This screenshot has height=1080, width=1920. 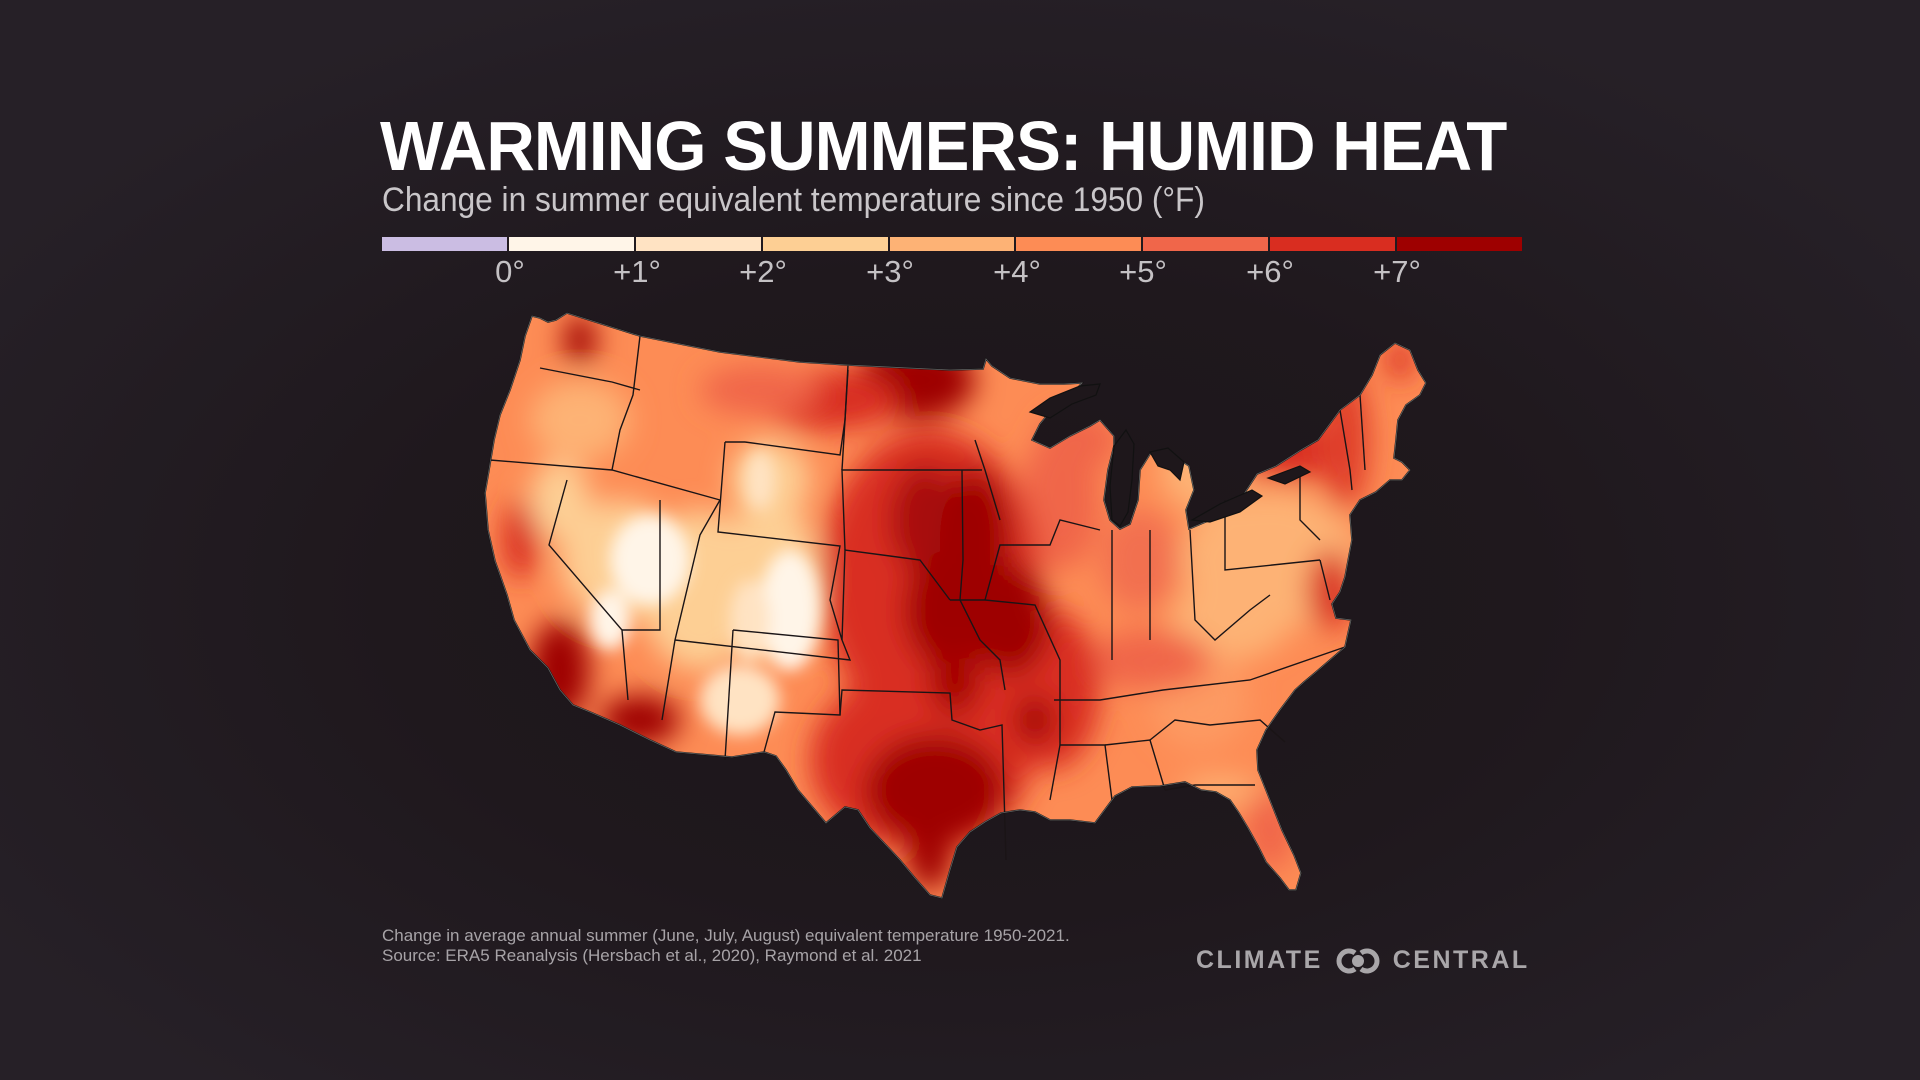 What do you see at coordinates (1143, 271) in the screenshot?
I see `legend-label: +5°` at bounding box center [1143, 271].